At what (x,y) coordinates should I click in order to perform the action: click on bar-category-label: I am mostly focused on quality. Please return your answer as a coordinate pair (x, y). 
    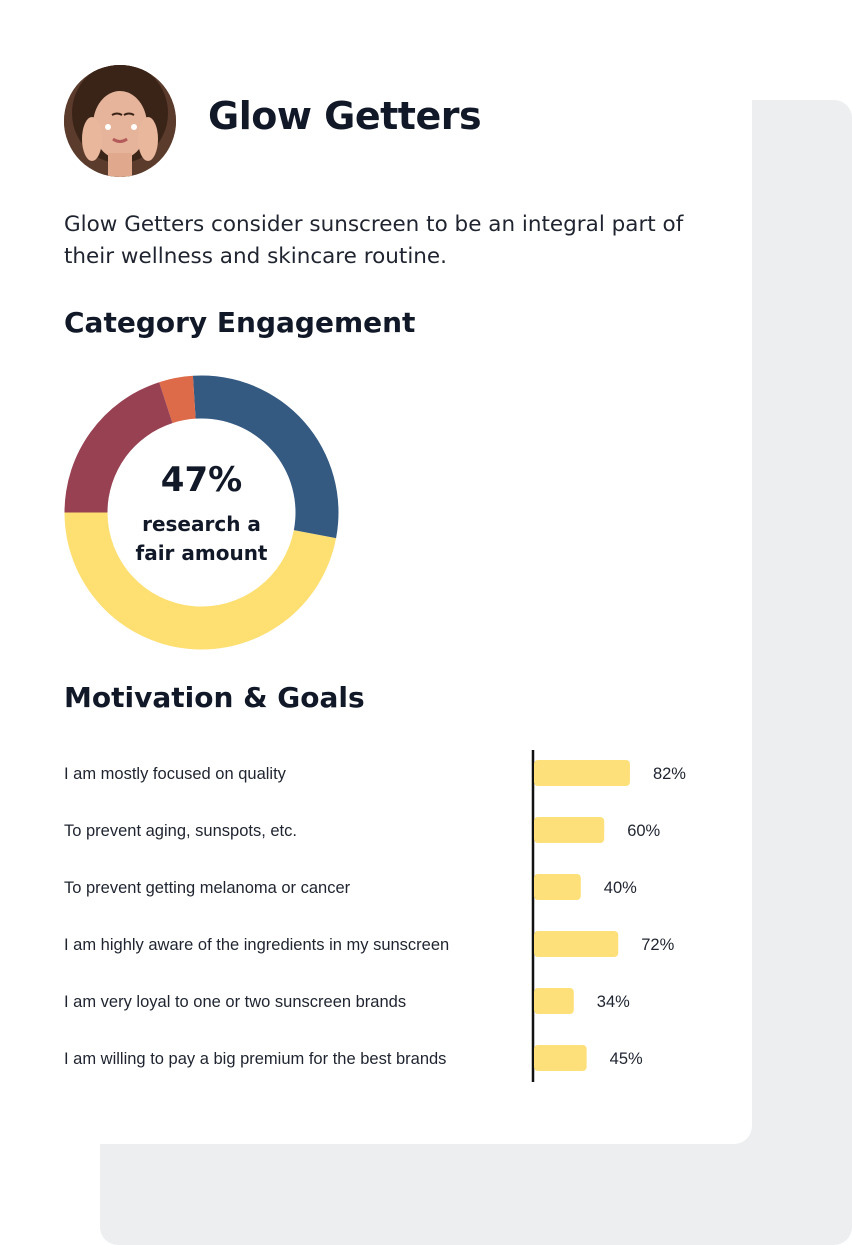
    Looking at the image, I should click on (175, 774).